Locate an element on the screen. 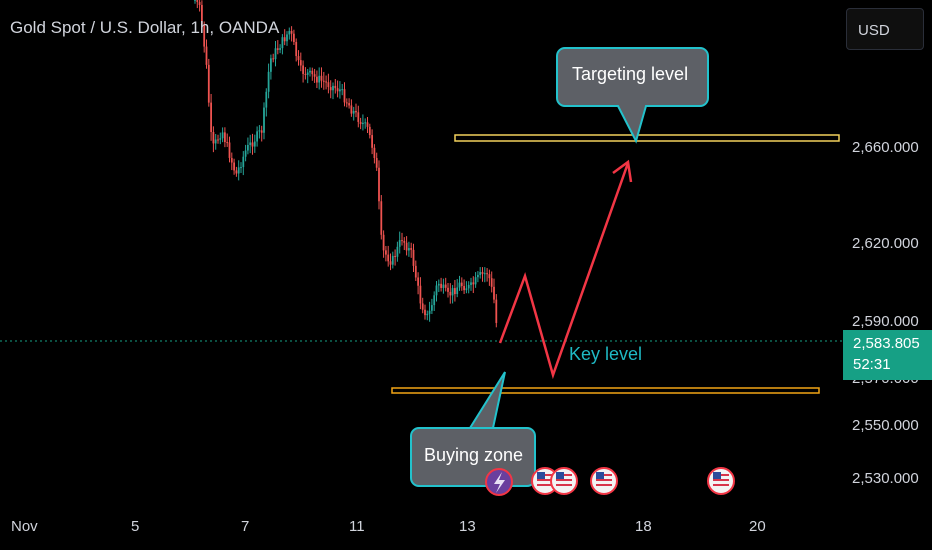 This screenshot has width=932, height=550. buying-zone-label: Buying zone is located at coordinates (474, 455).